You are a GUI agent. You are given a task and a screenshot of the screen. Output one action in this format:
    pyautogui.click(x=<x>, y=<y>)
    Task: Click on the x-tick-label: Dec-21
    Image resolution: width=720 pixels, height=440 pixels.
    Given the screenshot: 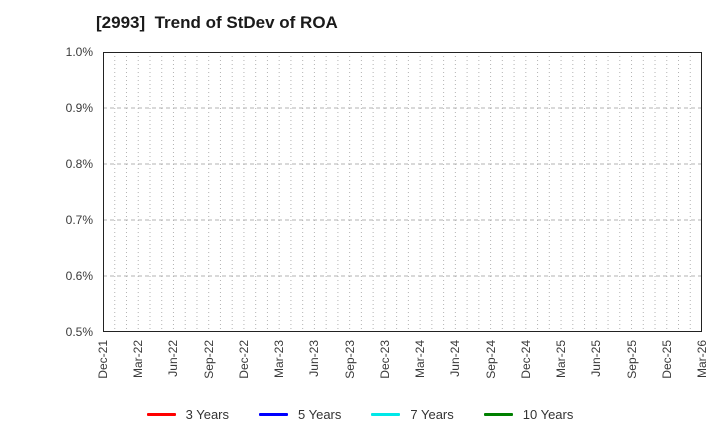 What is the action you would take?
    pyautogui.click(x=103, y=359)
    